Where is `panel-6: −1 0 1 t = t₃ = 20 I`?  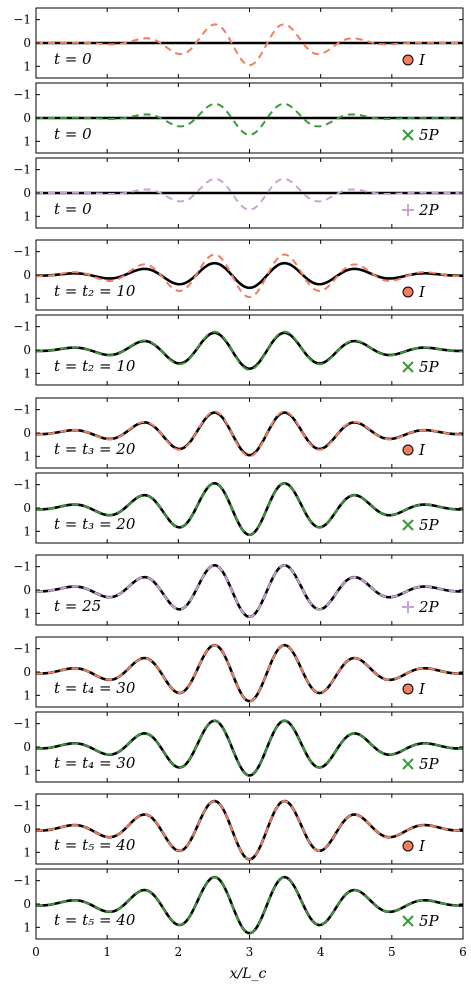
panel-6: −1 0 1 t = t₃ = 20 I is located at coordinates (238, 433).